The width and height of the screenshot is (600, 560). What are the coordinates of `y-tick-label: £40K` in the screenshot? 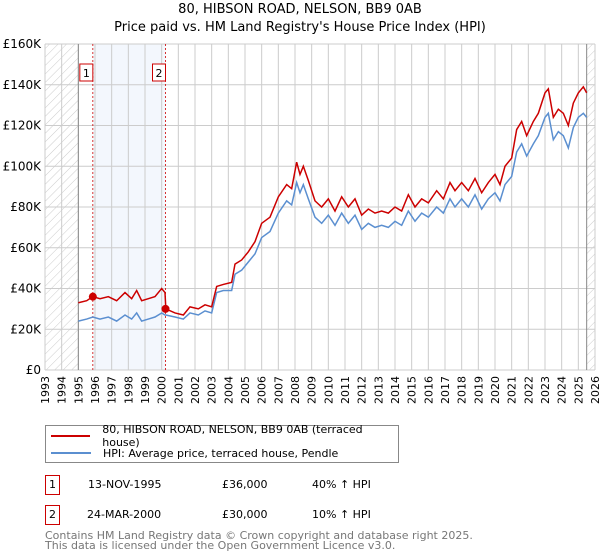 It's located at (26, 289).